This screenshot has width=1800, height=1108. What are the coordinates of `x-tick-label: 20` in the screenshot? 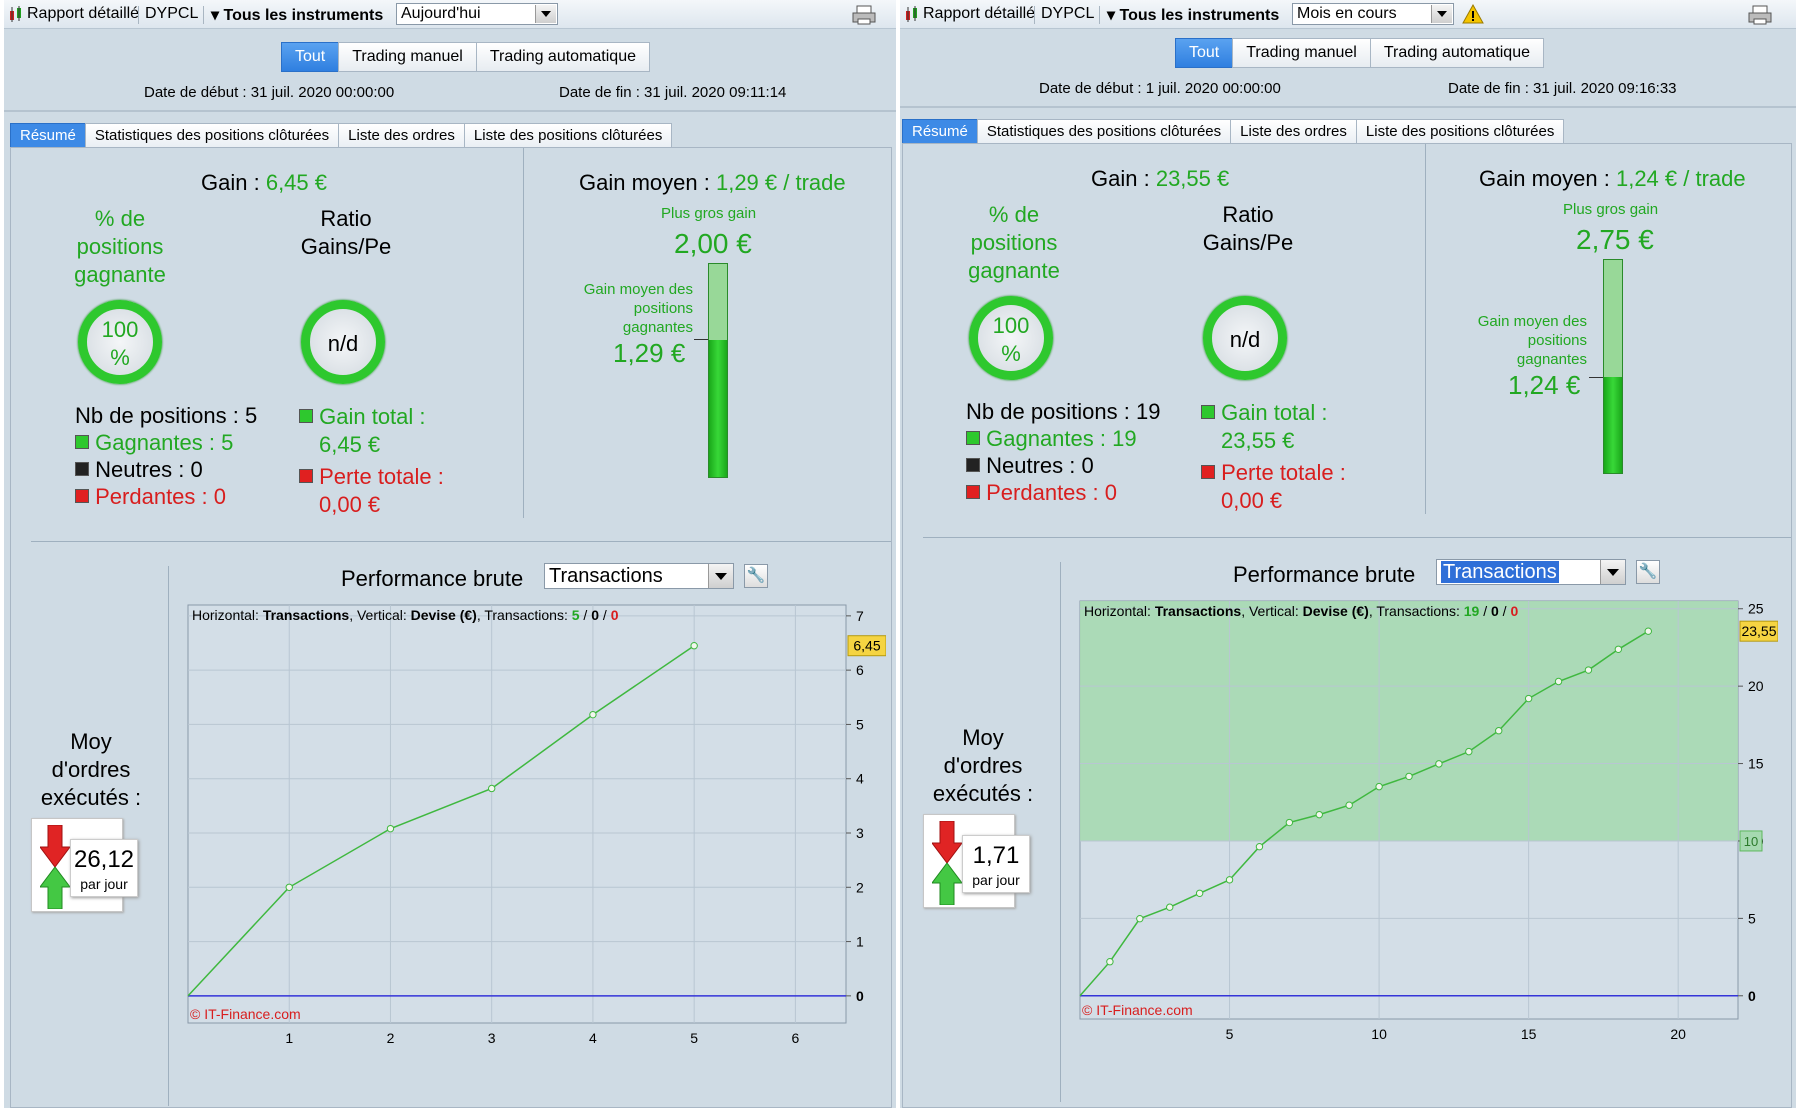 It's located at (1678, 1034).